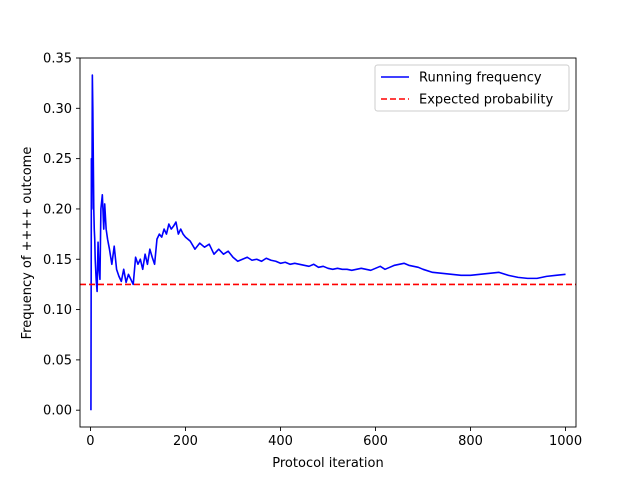 The height and width of the screenshot is (480, 640). What do you see at coordinates (27, 243) in the screenshot?
I see `y-axis-label: Frequency of ++++ outcome` at bounding box center [27, 243].